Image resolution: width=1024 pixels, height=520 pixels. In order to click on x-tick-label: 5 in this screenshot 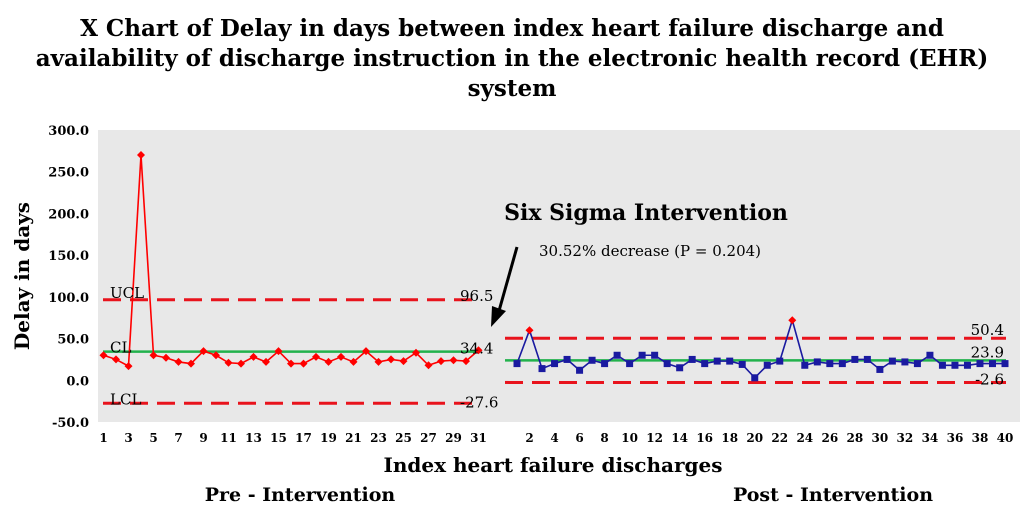, I will do `click(153, 438)`.